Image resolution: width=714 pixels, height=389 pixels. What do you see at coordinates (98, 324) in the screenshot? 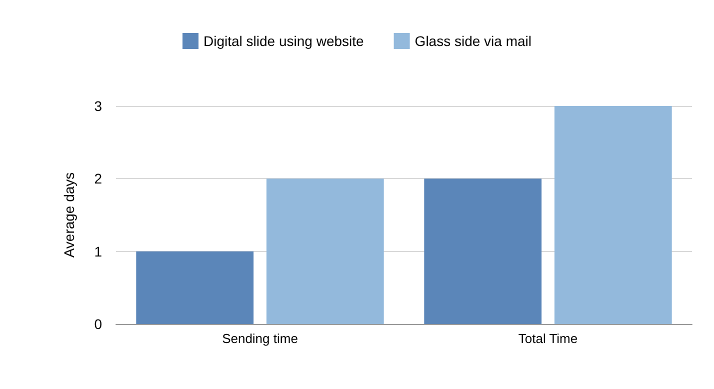
I see `y-tick-label: 0` at bounding box center [98, 324].